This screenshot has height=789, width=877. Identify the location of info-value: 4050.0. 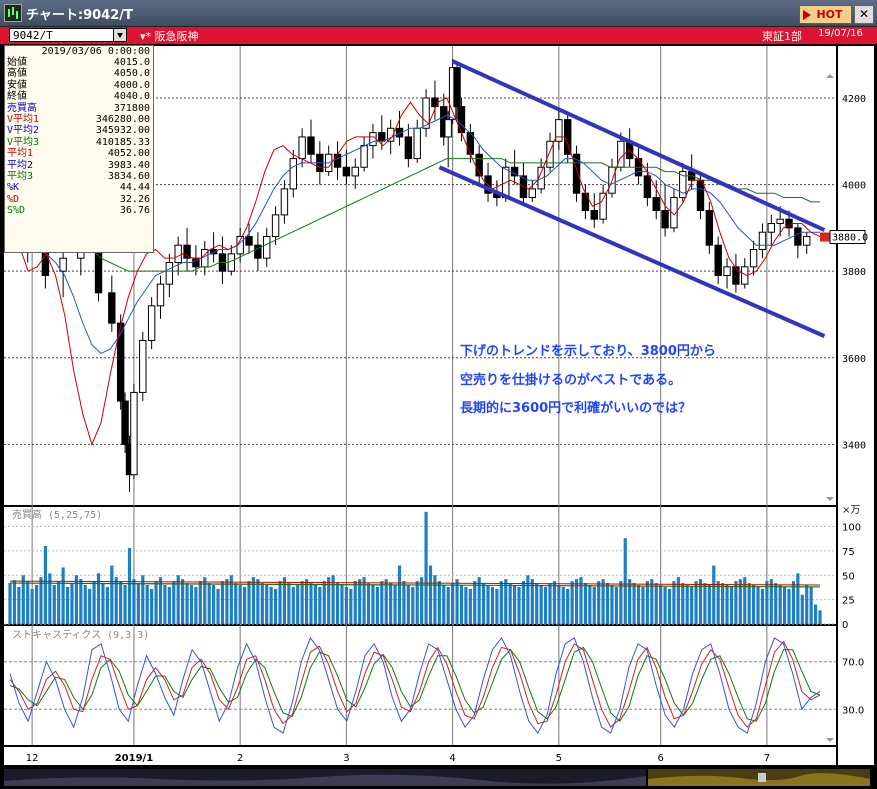
(131, 74).